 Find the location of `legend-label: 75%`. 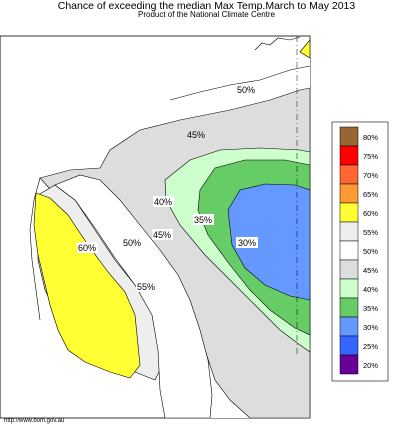

legend-label: 75% is located at coordinates (370, 156).